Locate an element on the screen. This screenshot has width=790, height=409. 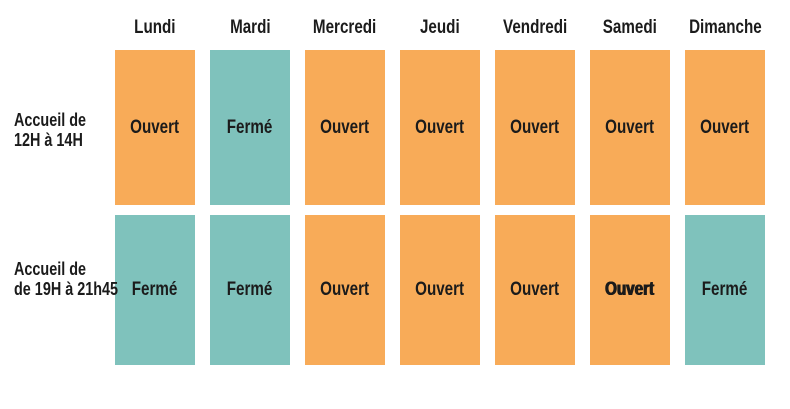
day-header-label: Mercredi is located at coordinates (345, 27).